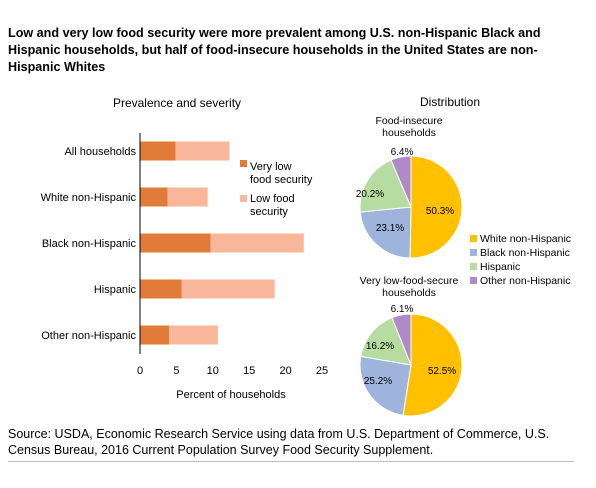 This screenshot has width=596, height=488. I want to click on bar-category-label: White non-Hispanic, so click(89, 198).